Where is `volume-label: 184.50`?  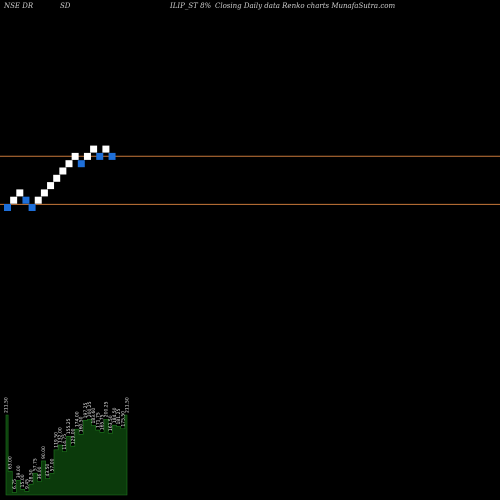
volume-label: 184.50 is located at coordinates (115, 415).